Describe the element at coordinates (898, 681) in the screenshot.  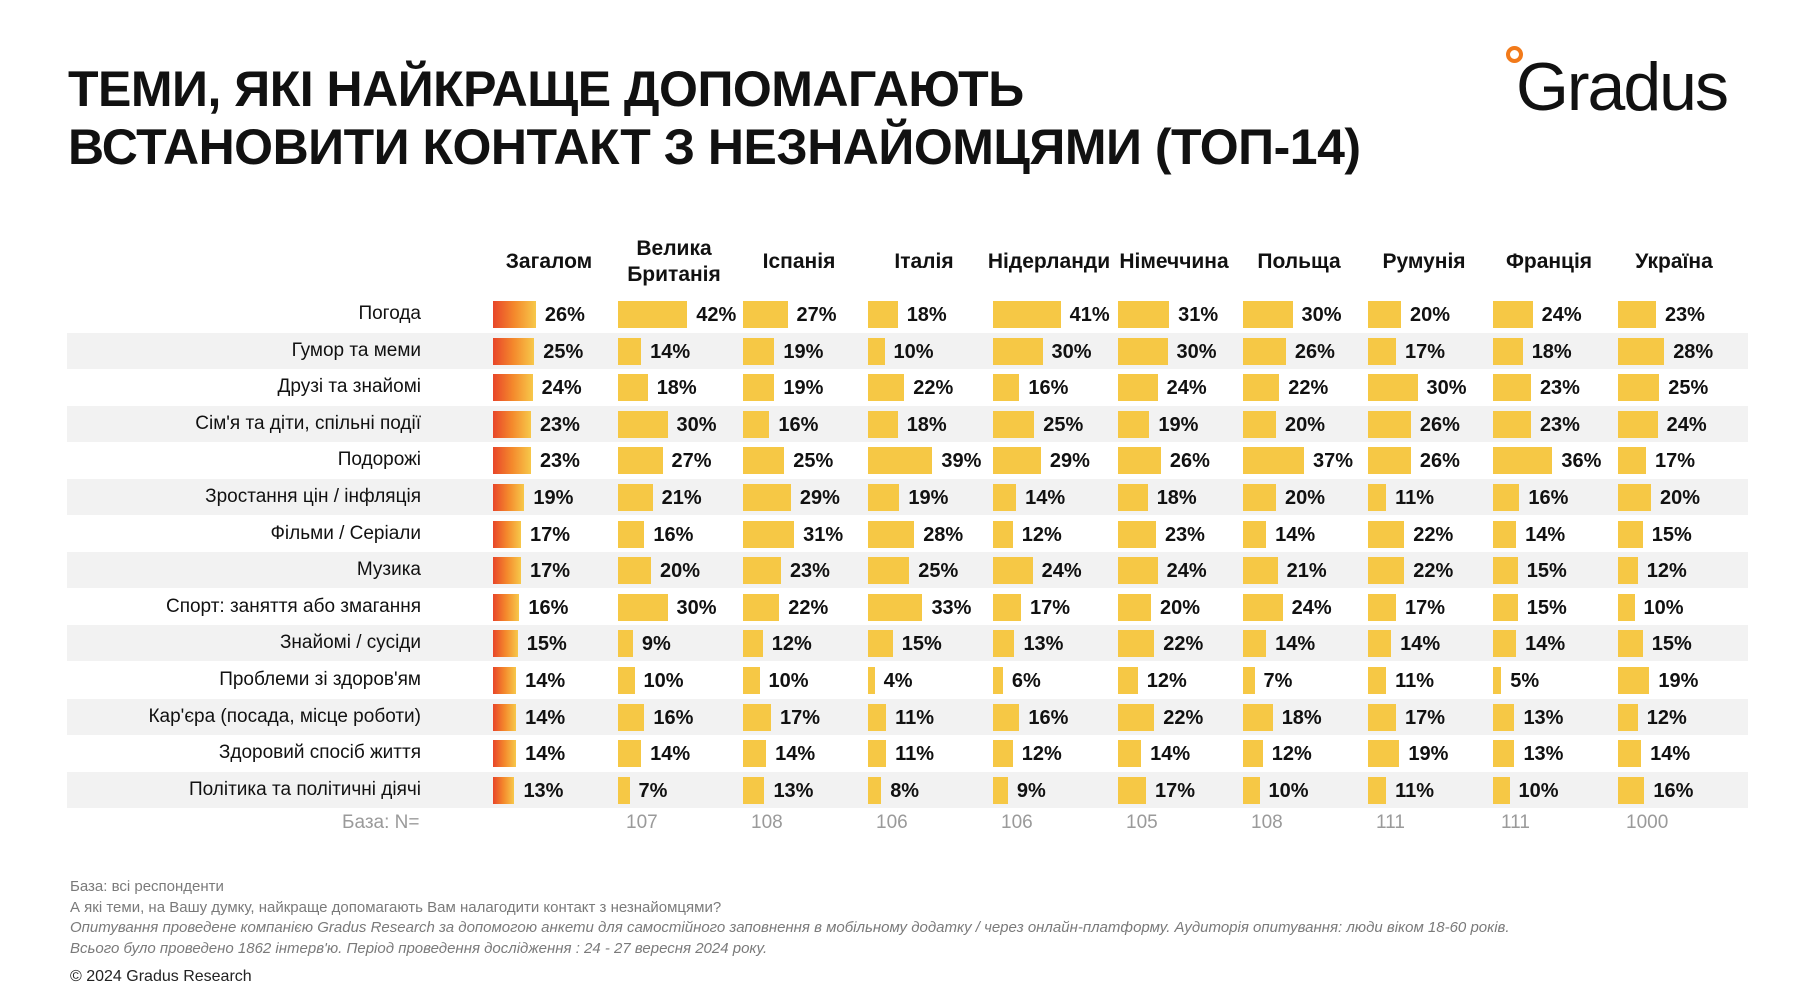
I see `value-label: 4%` at that location.